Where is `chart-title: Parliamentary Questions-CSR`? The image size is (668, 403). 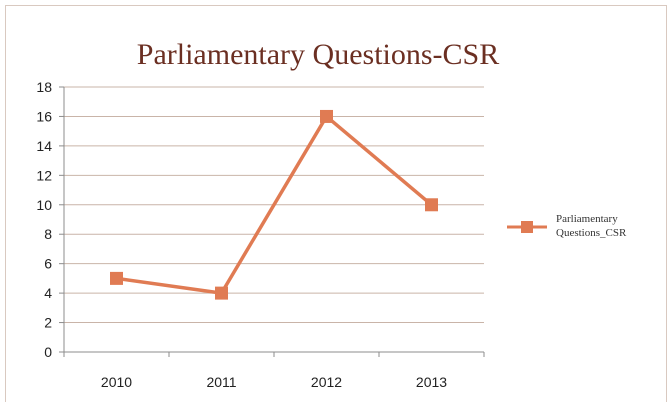 chart-title: Parliamentary Questions-CSR is located at coordinates (318, 54).